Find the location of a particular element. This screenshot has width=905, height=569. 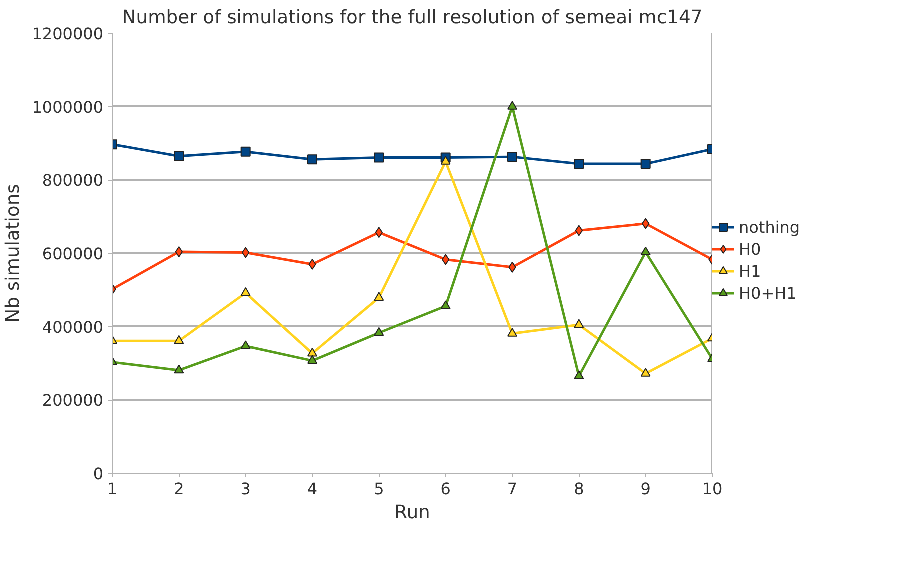

legend-label: H1 is located at coordinates (750, 271).